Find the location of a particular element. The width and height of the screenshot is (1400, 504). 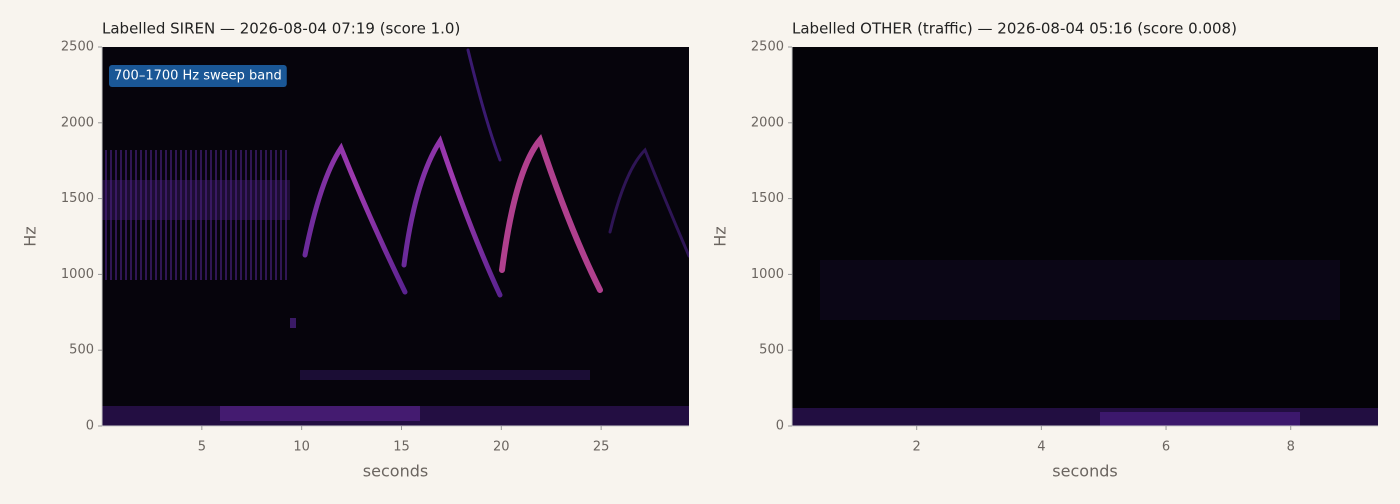

spectrogram-image is located at coordinates (1085, 343).